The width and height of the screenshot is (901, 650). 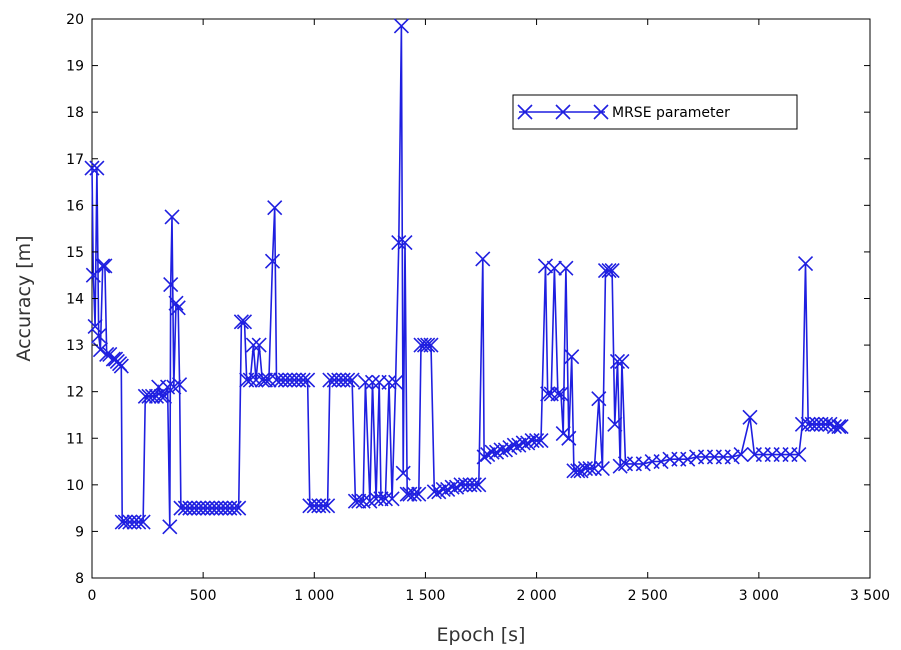 I want to click on y-tick-label: 13, so click(x=75, y=346).